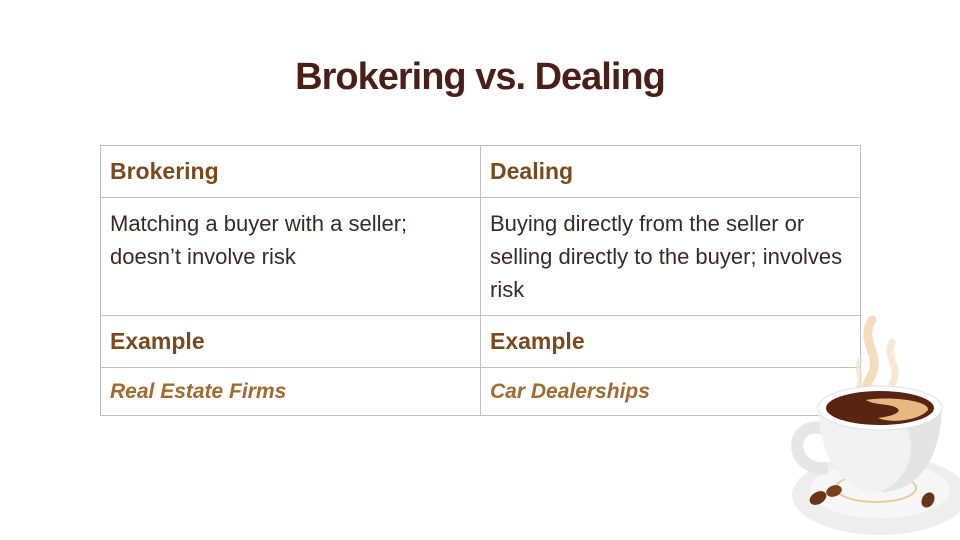 The width and height of the screenshot is (960, 540). Describe the element at coordinates (157, 341) in the screenshot. I see `example-label-brokering: Example` at that location.